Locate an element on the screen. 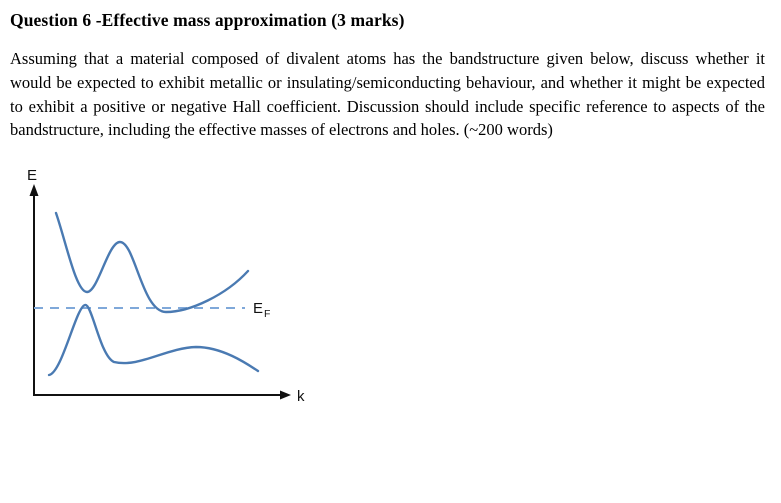 The width and height of the screenshot is (781, 503). x-axis-arrow-icon is located at coordinates (285, 395).